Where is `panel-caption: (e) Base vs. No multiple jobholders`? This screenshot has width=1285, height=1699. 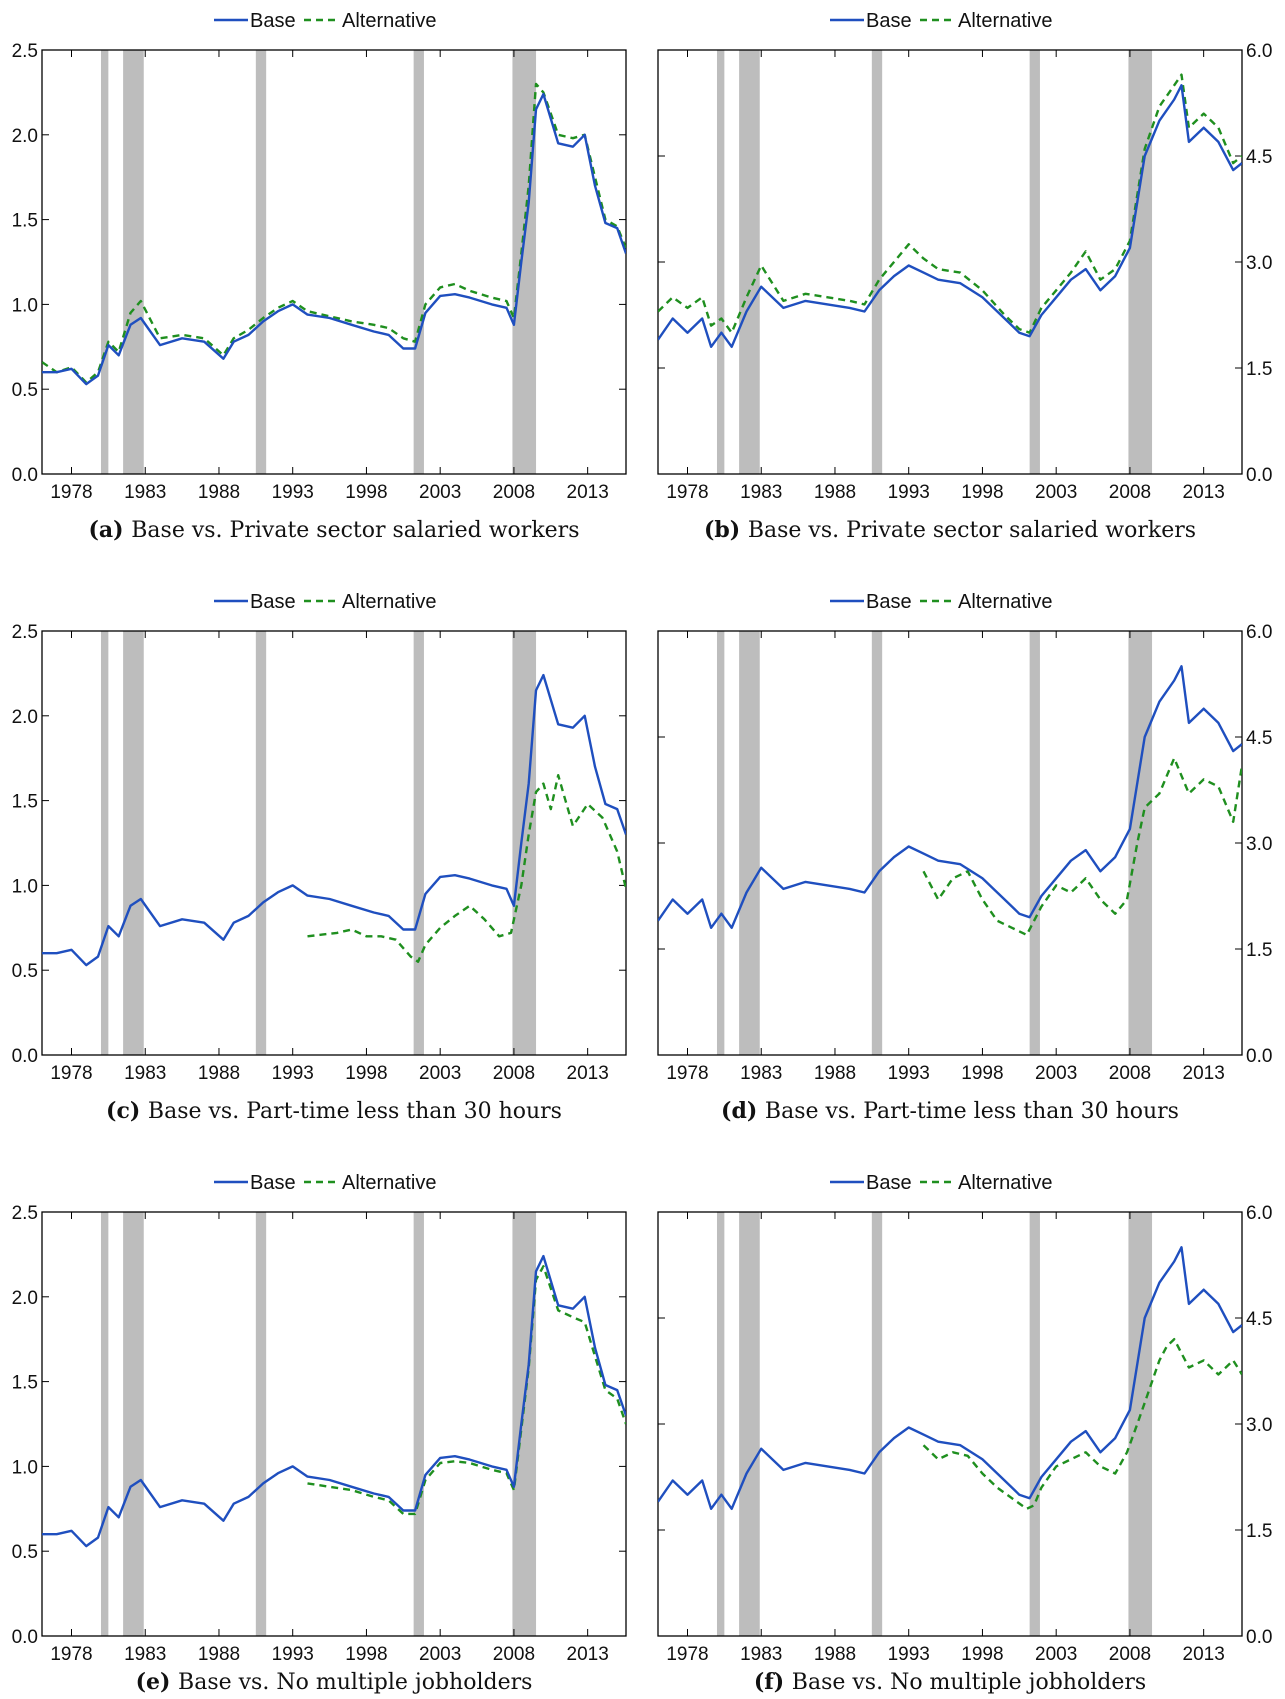 panel-caption: (e) Base vs. No multiple jobholders is located at coordinates (334, 1682).